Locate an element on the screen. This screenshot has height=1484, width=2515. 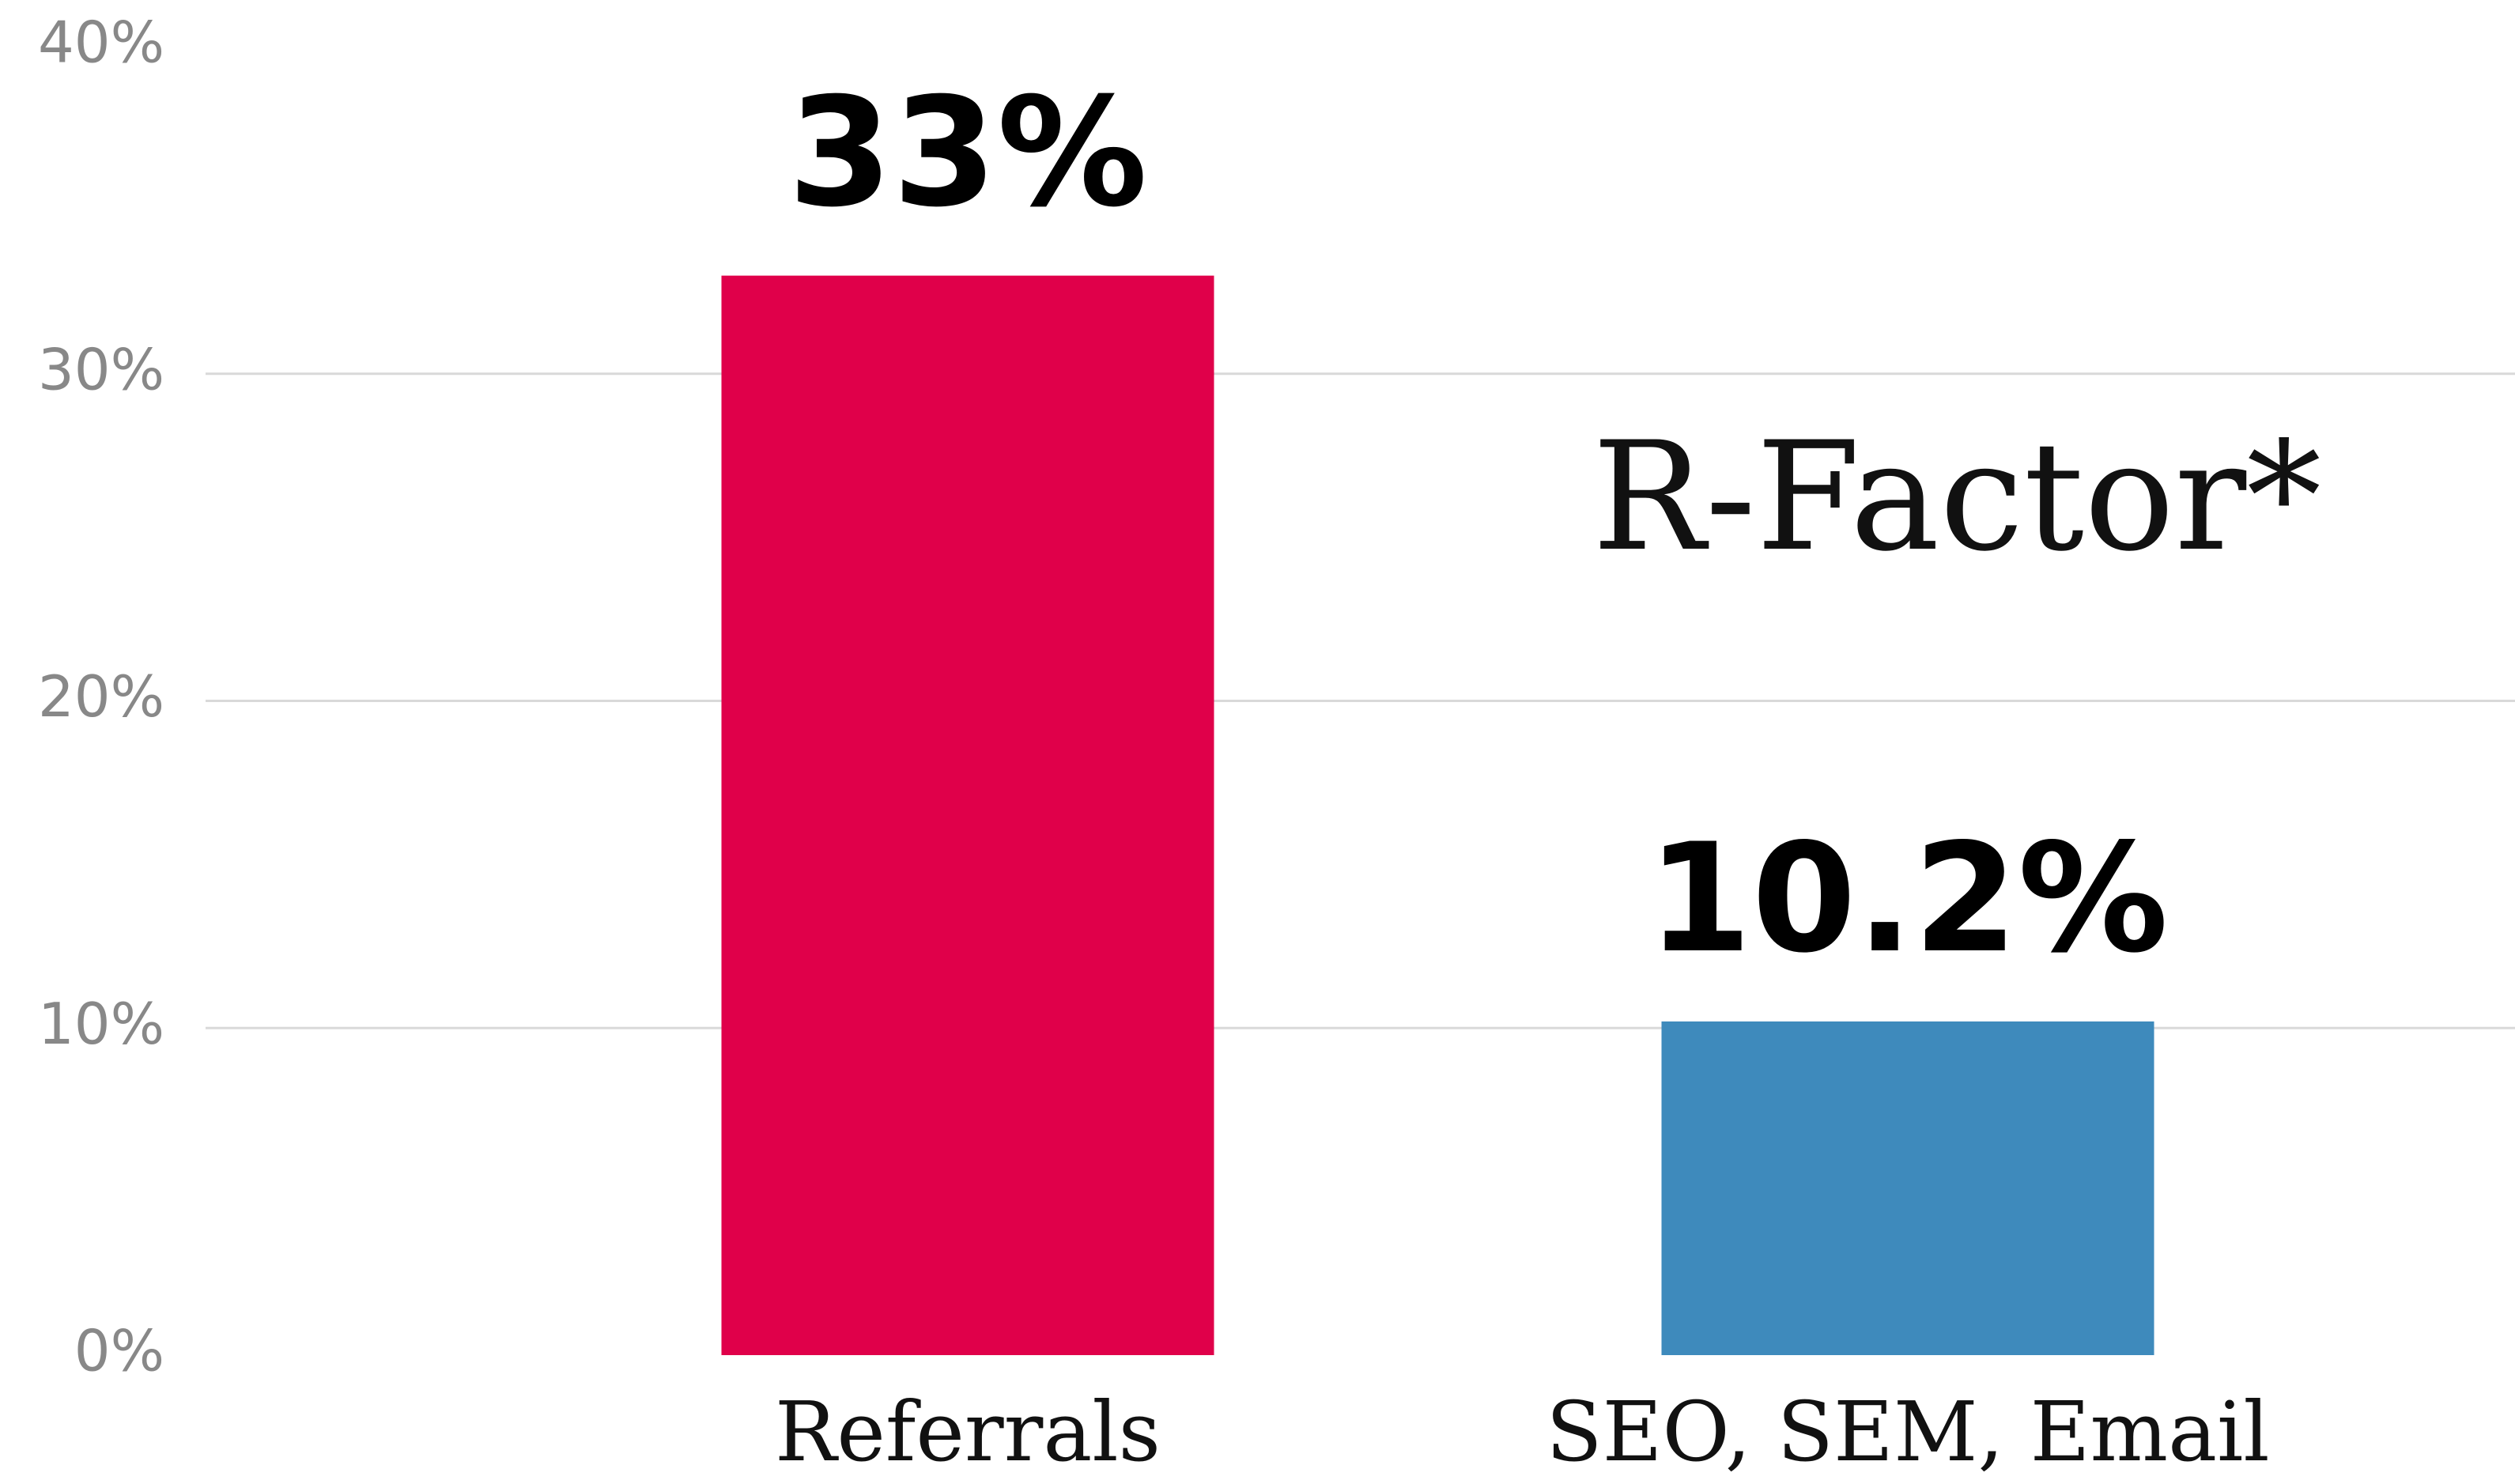
y-tick-label: 20% is located at coordinates (101, 696).